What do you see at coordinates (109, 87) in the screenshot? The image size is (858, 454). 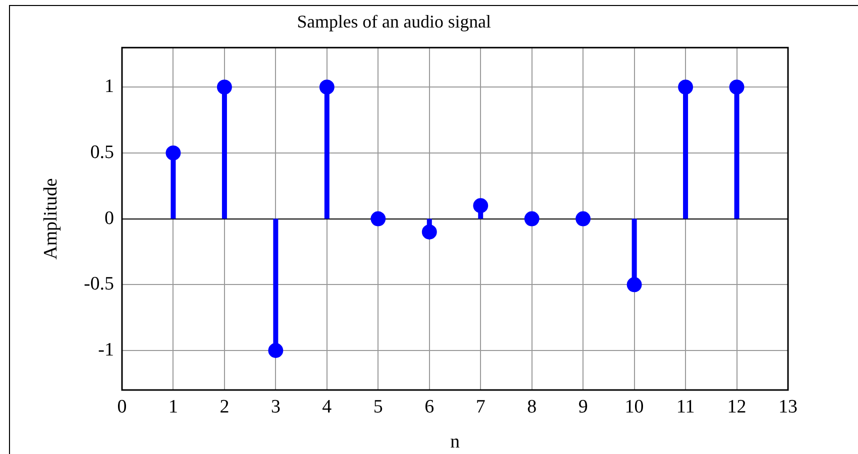 I see `y-tick-label: 1` at bounding box center [109, 87].